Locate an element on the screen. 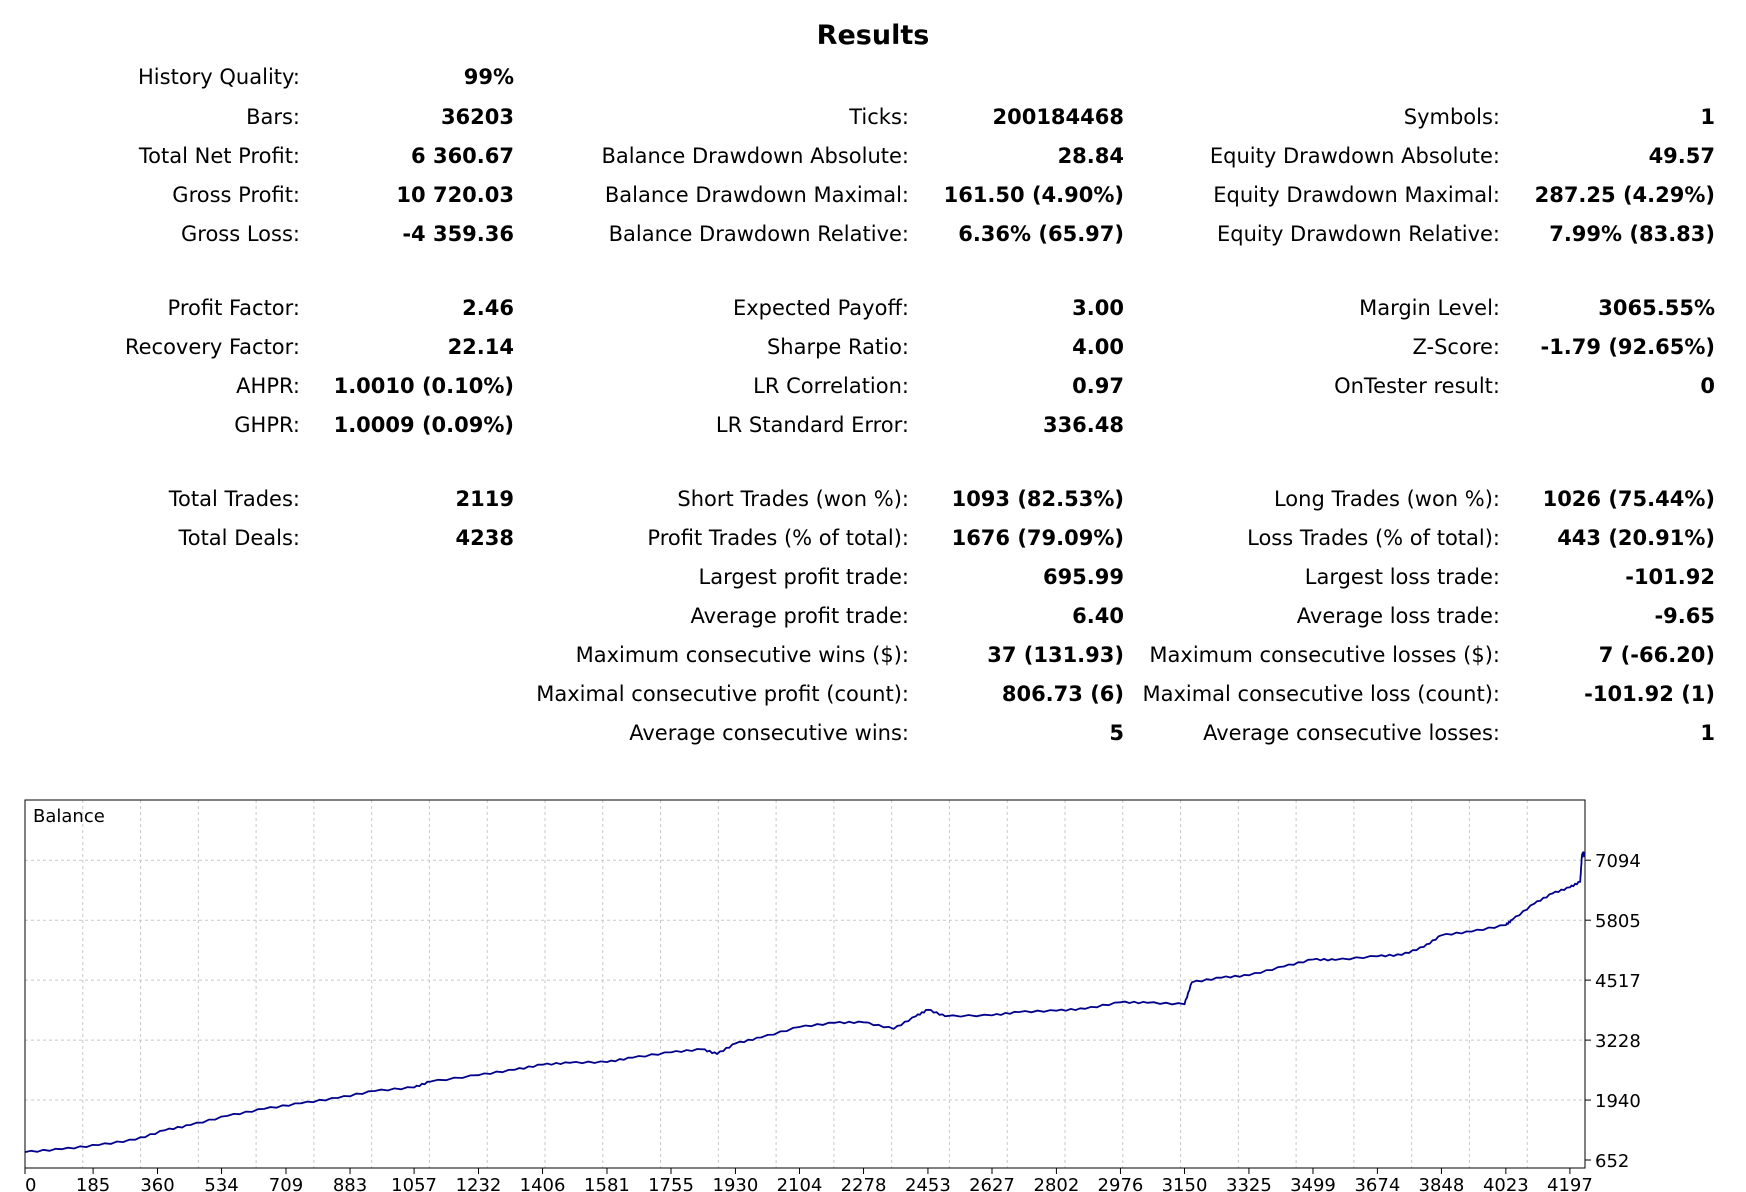 The image size is (1746, 1192). x-tick-label: 2627 is located at coordinates (992, 1183).